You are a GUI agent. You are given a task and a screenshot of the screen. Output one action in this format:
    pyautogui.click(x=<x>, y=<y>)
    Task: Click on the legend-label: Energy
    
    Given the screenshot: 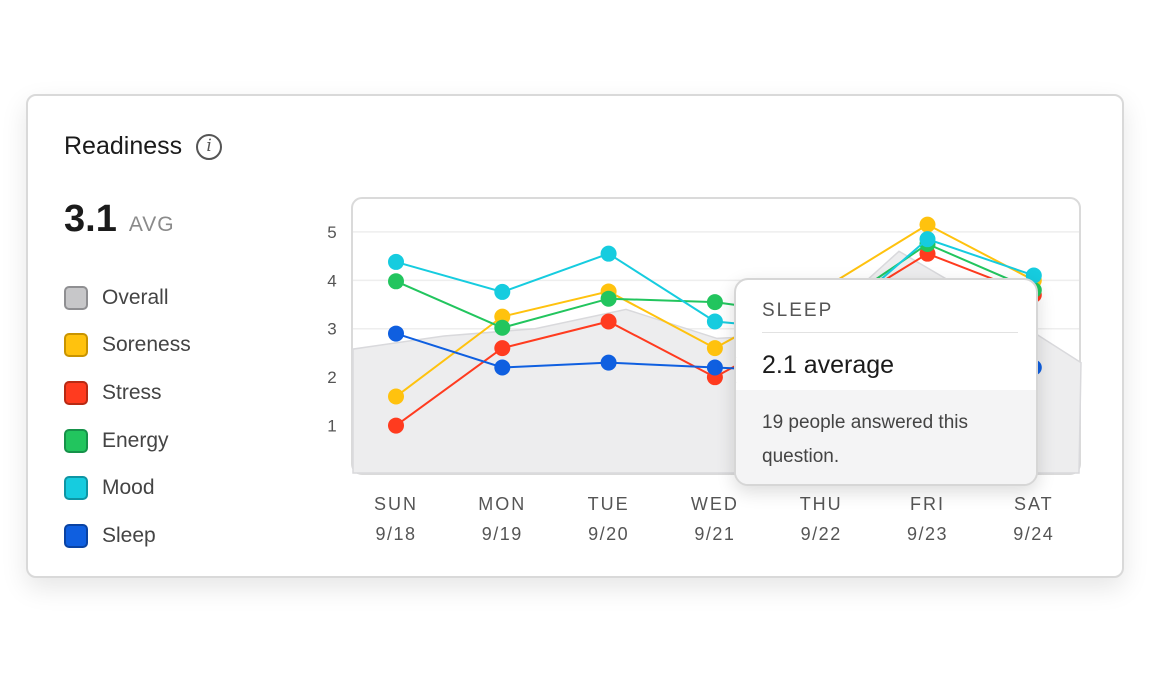 What is the action you would take?
    pyautogui.click(x=135, y=440)
    